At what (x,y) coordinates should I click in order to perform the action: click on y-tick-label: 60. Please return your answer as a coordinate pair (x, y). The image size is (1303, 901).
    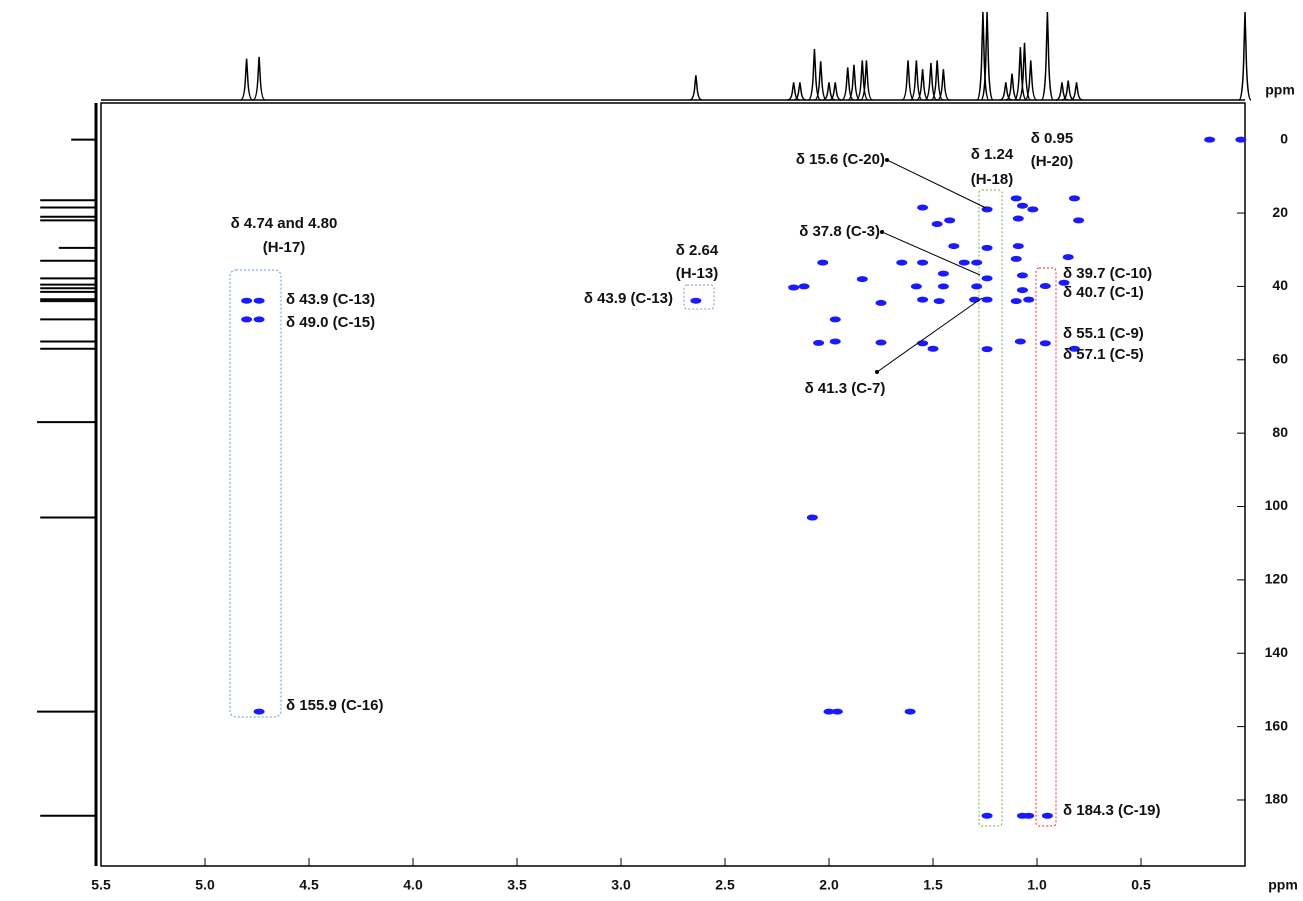
    Looking at the image, I should click on (1280, 358).